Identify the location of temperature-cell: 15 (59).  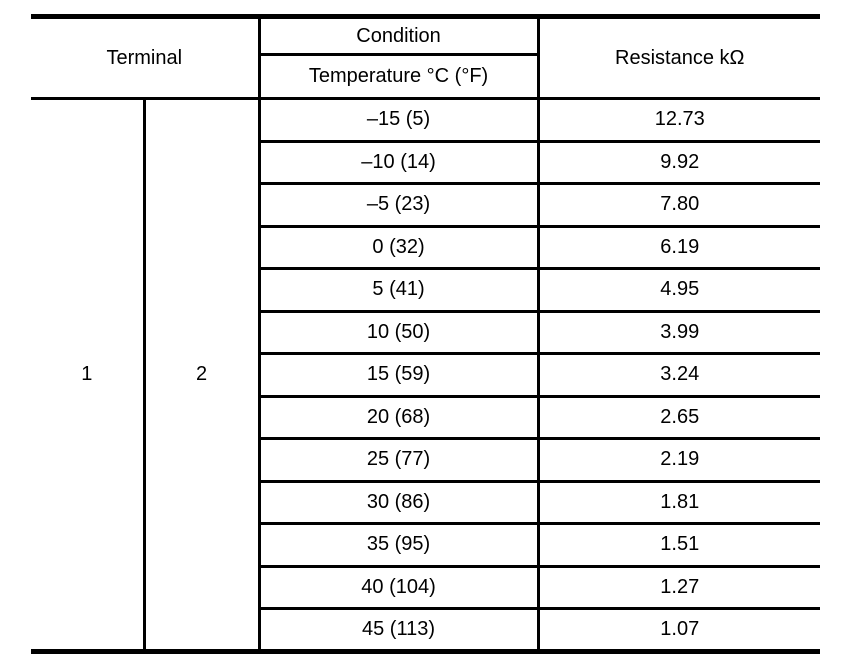
(398, 375).